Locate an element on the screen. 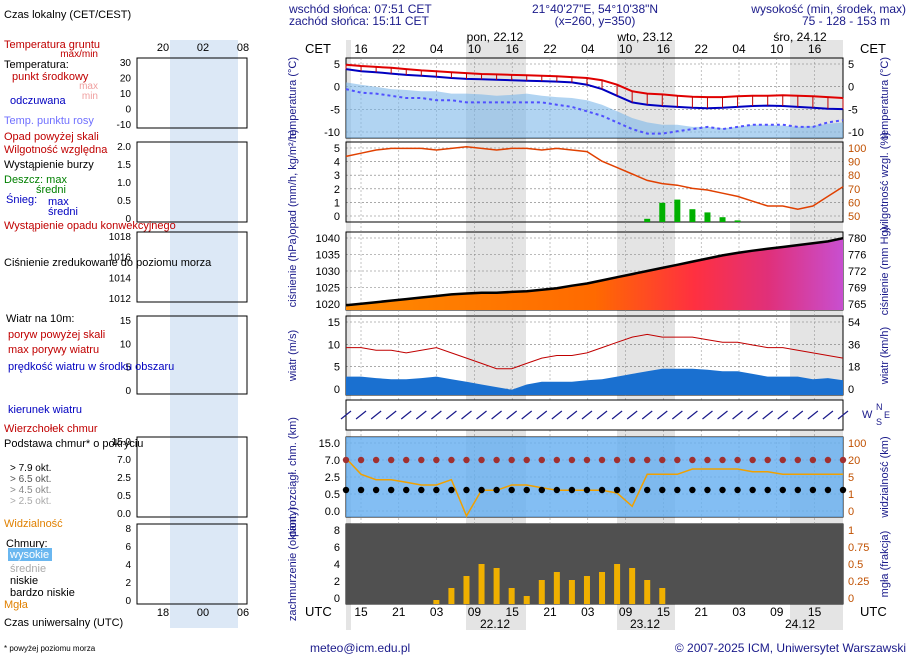  altitude-label: wysokość (min, środek, max) is located at coordinates (828, 9).